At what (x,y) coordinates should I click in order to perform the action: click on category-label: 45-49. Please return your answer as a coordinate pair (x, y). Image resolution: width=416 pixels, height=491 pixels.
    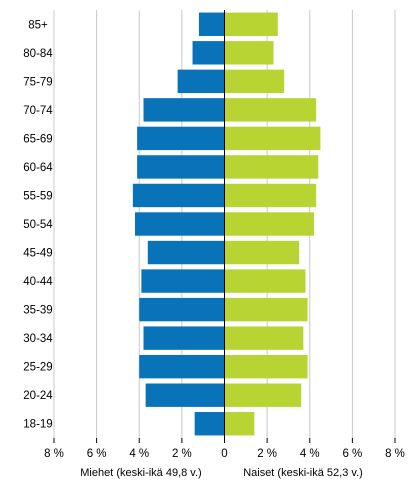
    Looking at the image, I should click on (37, 254).